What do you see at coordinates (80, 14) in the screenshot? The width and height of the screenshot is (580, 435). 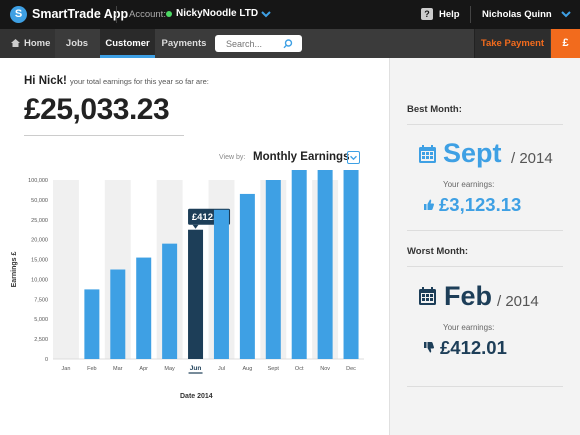 I see `app-name: SmartTrade App` at bounding box center [80, 14].